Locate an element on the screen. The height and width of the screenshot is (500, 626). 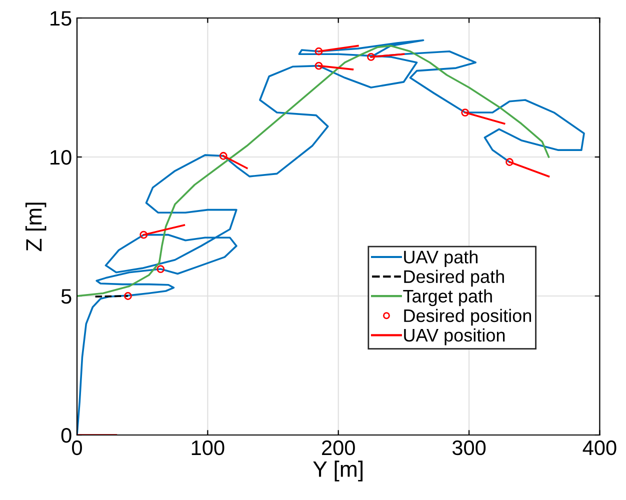
legend-label: Desired path is located at coordinates (454, 278).